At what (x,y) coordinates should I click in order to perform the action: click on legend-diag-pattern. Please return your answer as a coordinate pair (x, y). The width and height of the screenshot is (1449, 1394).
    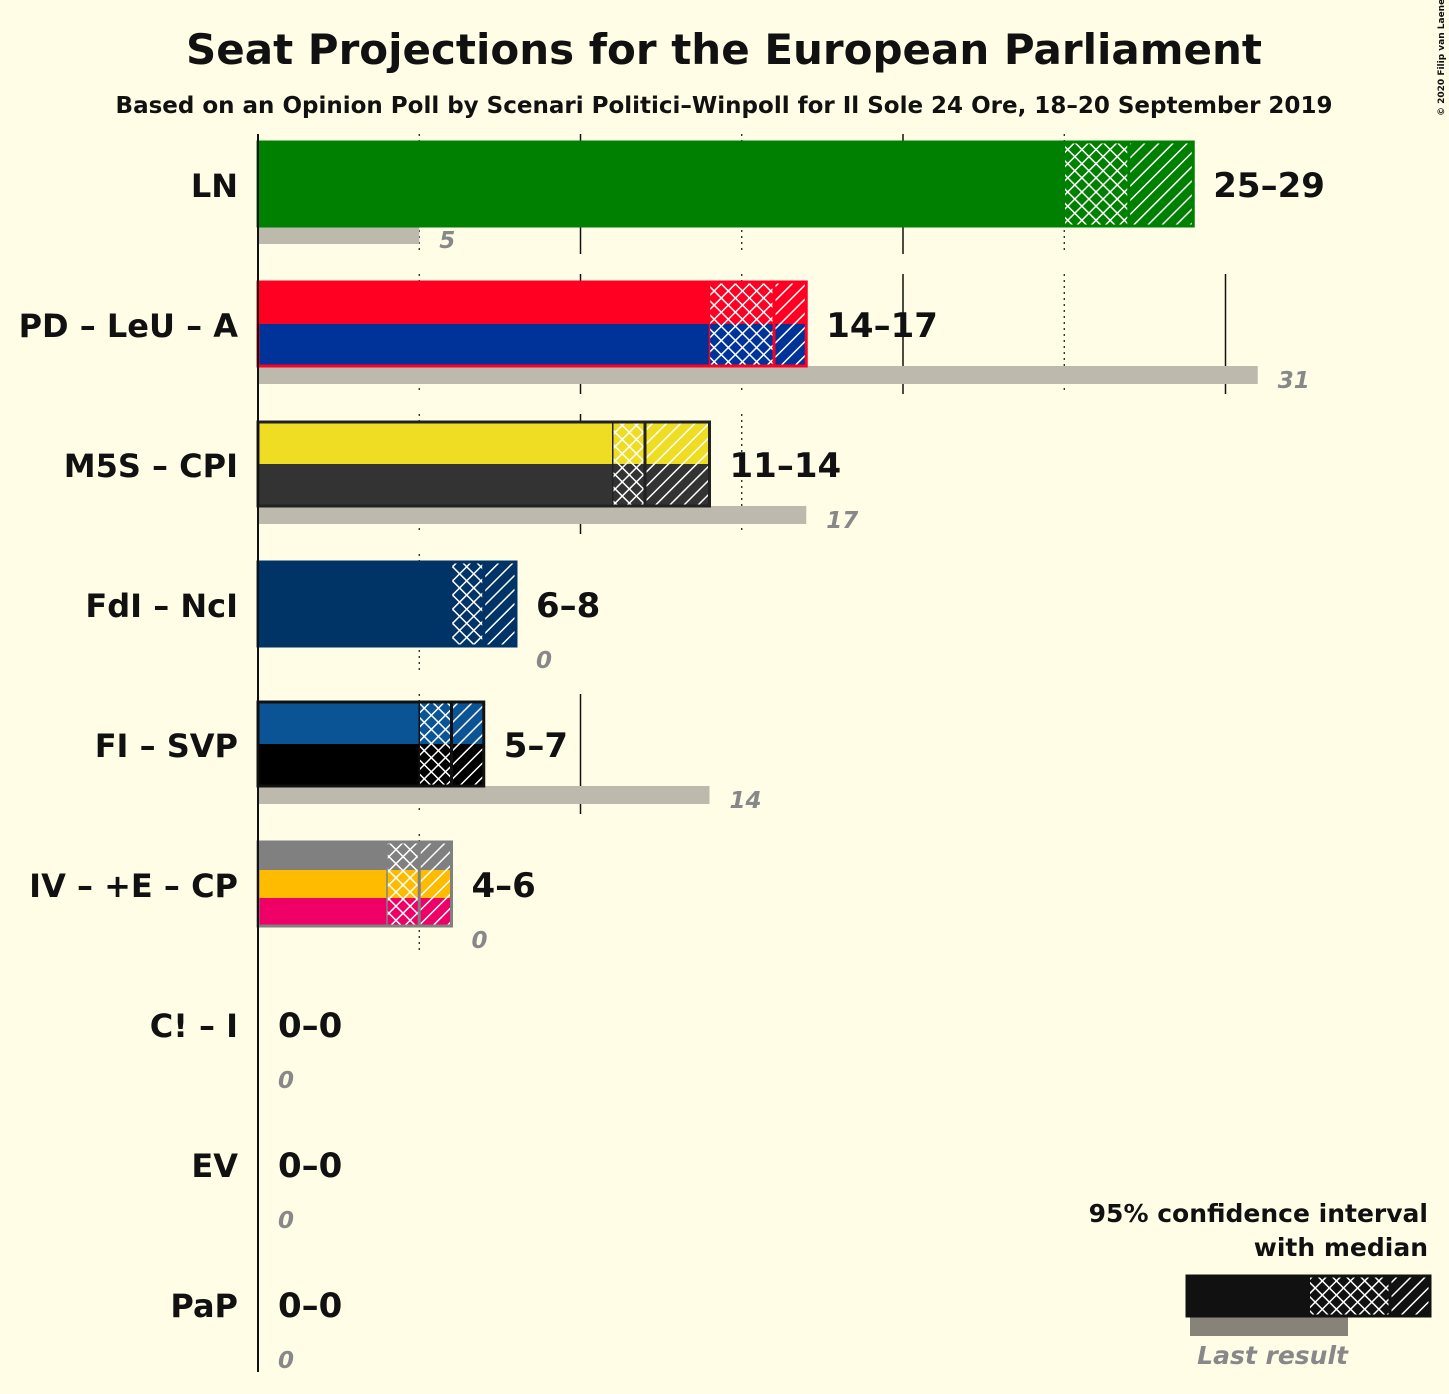
    Looking at the image, I should click on (1410, 1296).